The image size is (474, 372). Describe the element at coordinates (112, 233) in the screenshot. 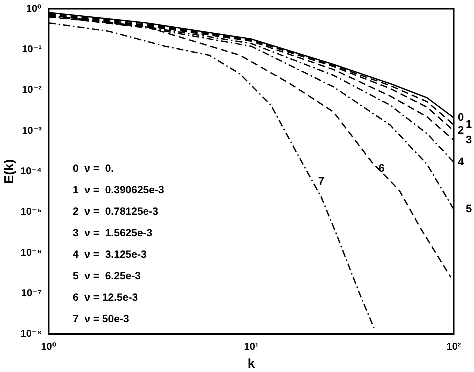

I see `annotation: 3 ν = 1.5625e-3` at that location.